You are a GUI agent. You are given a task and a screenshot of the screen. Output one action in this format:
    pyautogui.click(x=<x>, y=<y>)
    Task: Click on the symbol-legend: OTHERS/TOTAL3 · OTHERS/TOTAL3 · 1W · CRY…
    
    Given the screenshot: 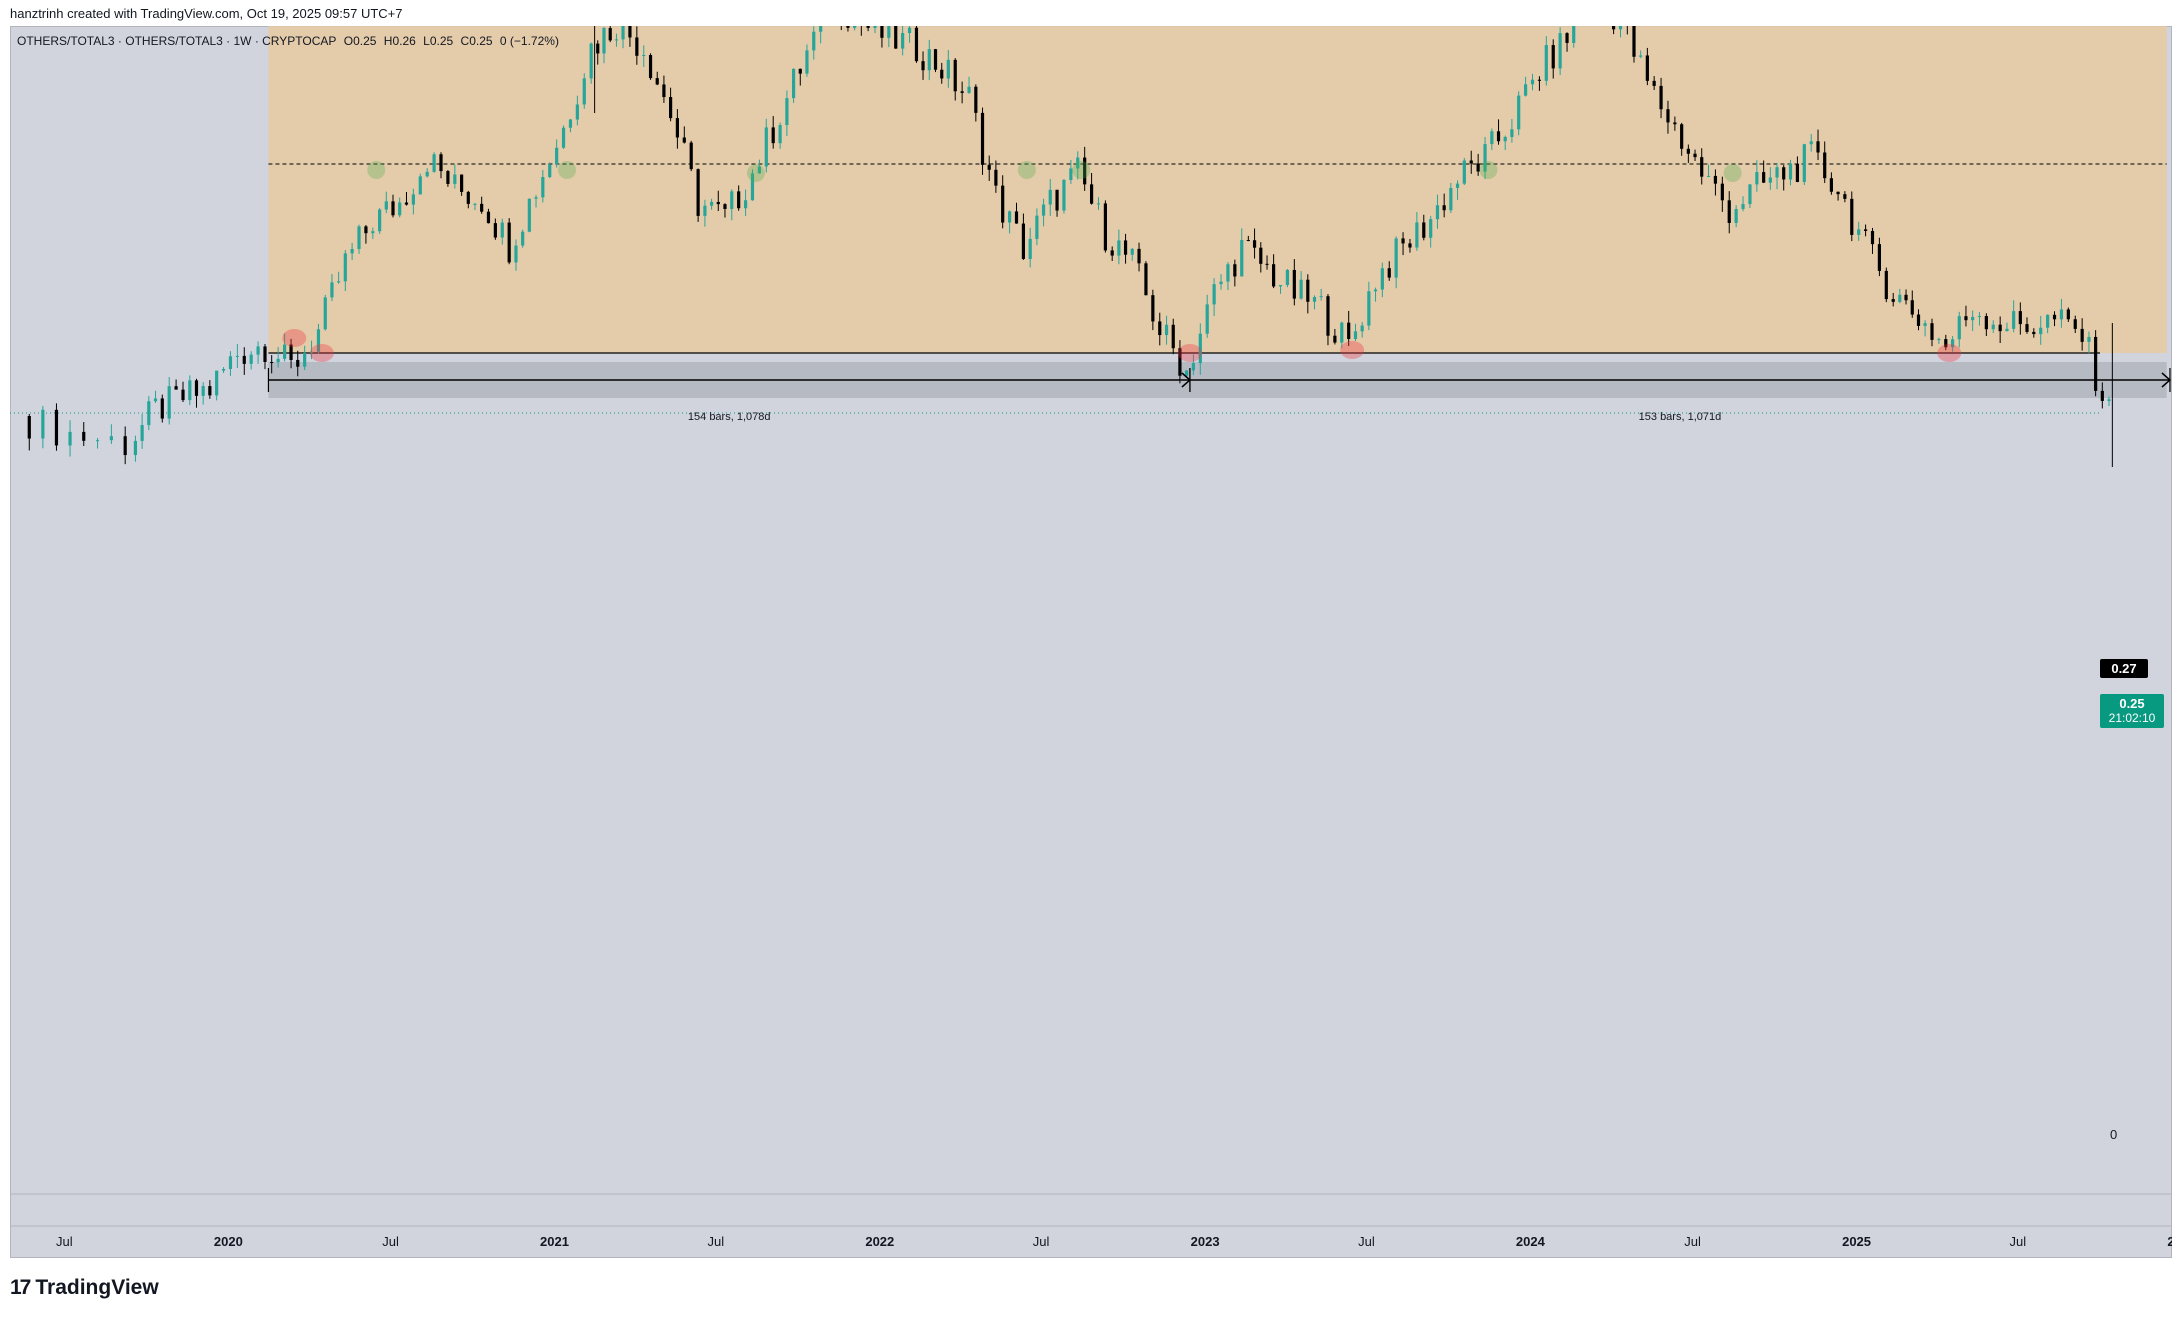 What is the action you would take?
    pyautogui.click(x=290, y=41)
    